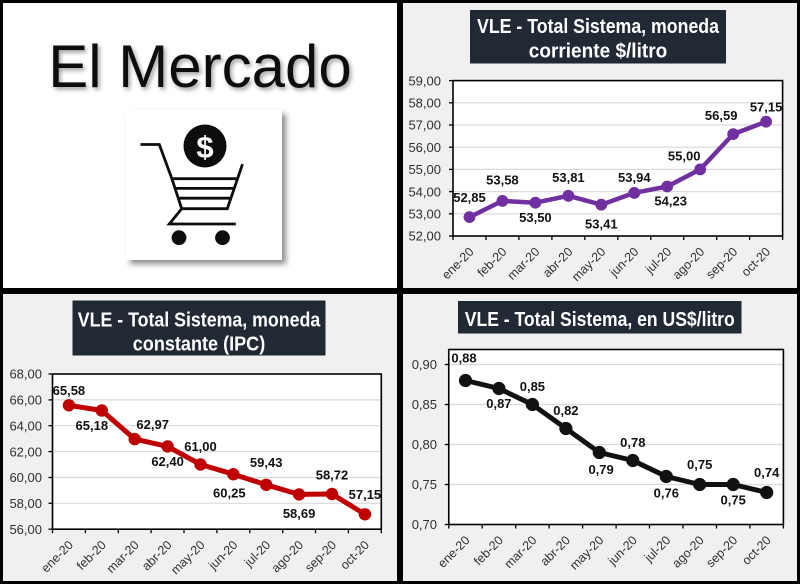 Image resolution: width=800 pixels, height=584 pixels. I want to click on svg-text: 54,00, so click(424, 191).